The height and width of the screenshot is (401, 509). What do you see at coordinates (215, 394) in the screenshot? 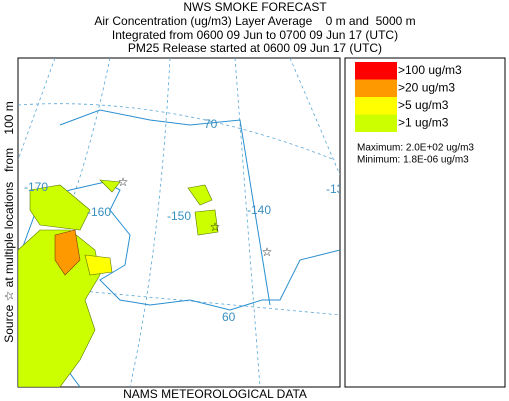
I see `footer: NAMS METEOROLOGICAL DATA` at bounding box center [215, 394].